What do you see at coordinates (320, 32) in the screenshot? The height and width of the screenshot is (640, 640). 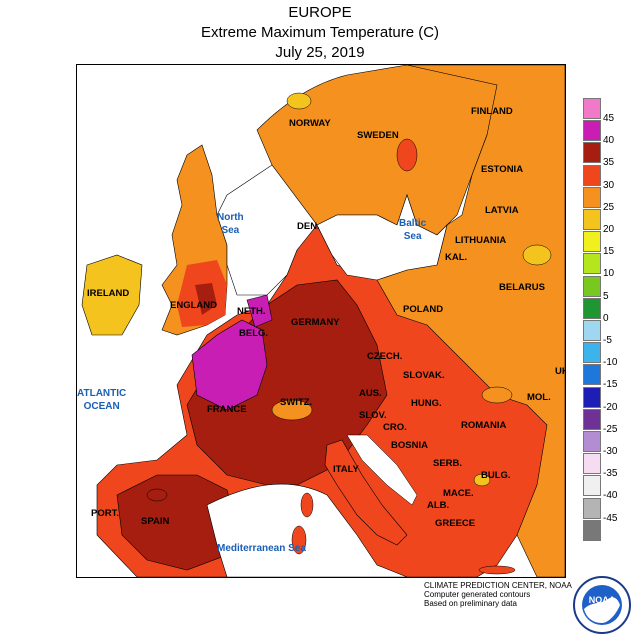 I see `map-subtitle: Extreme Maximum Temperature (C)` at bounding box center [320, 32].